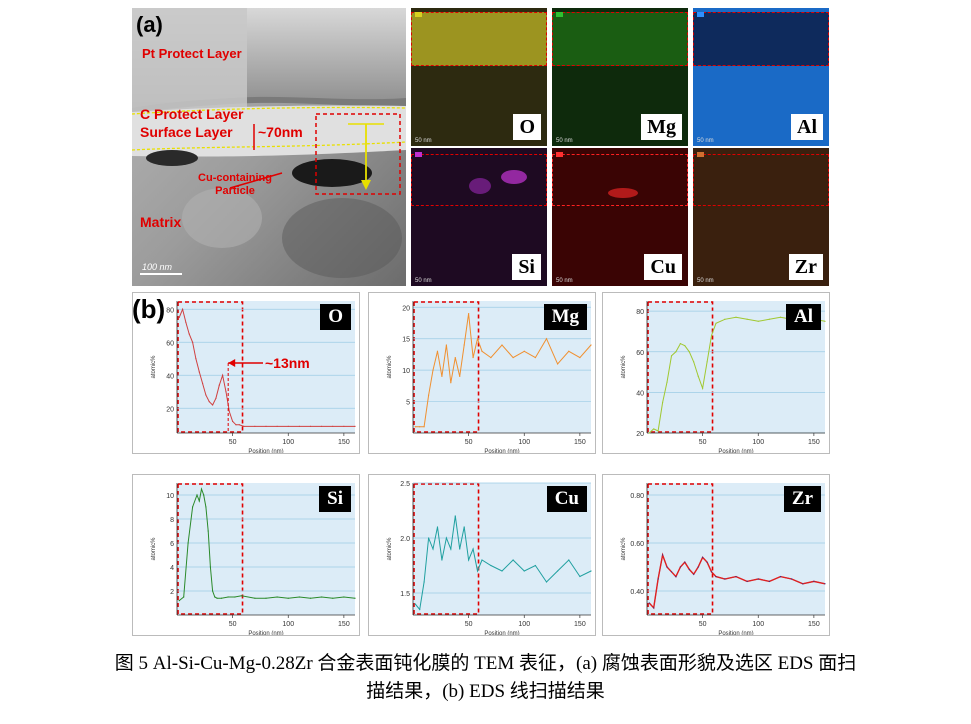 The height and width of the screenshot is (724, 971). I want to click on map-scale-label: 50 nm, so click(423, 281).